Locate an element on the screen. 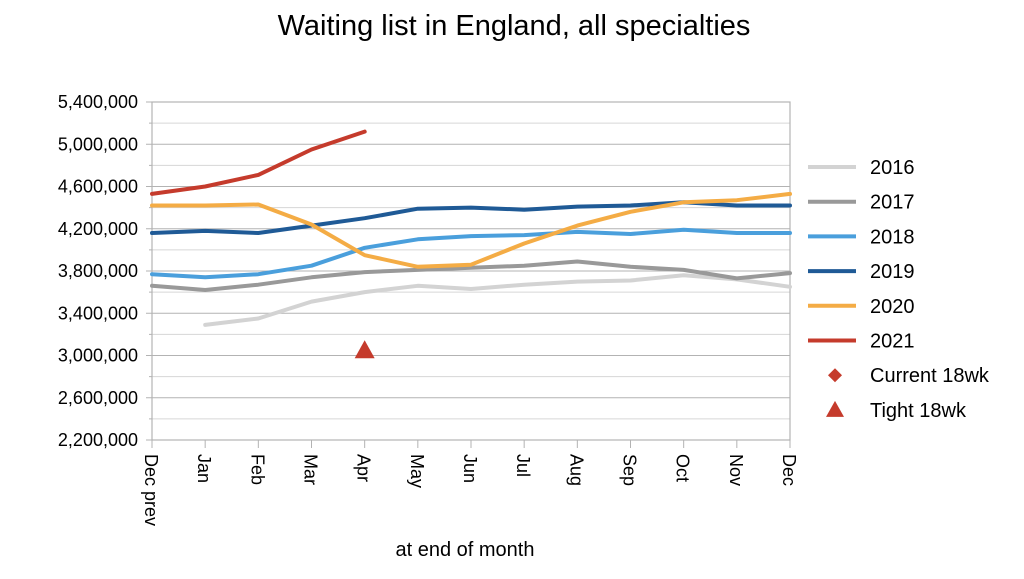 The image size is (1024, 579). x-tick-label: Feb is located at coordinates (257, 469).